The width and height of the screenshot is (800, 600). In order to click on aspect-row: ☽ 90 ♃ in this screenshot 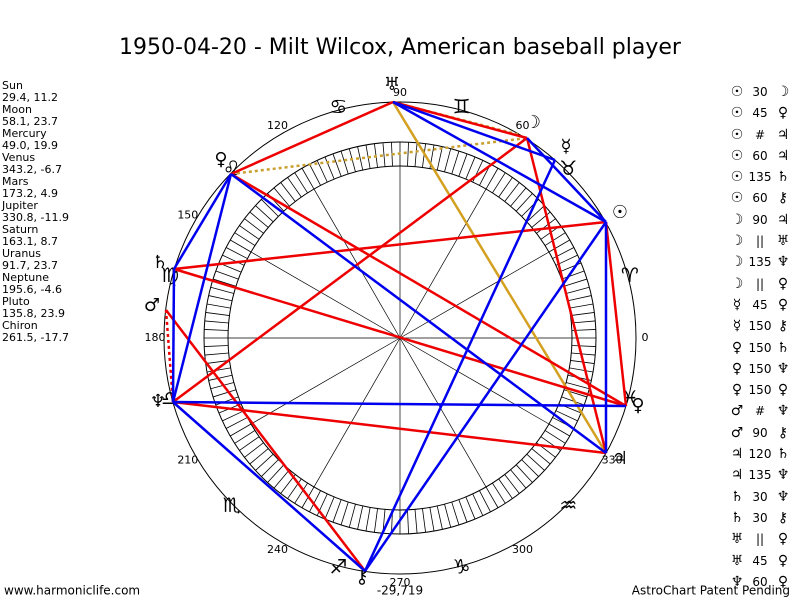, I will do `click(760, 220)`.